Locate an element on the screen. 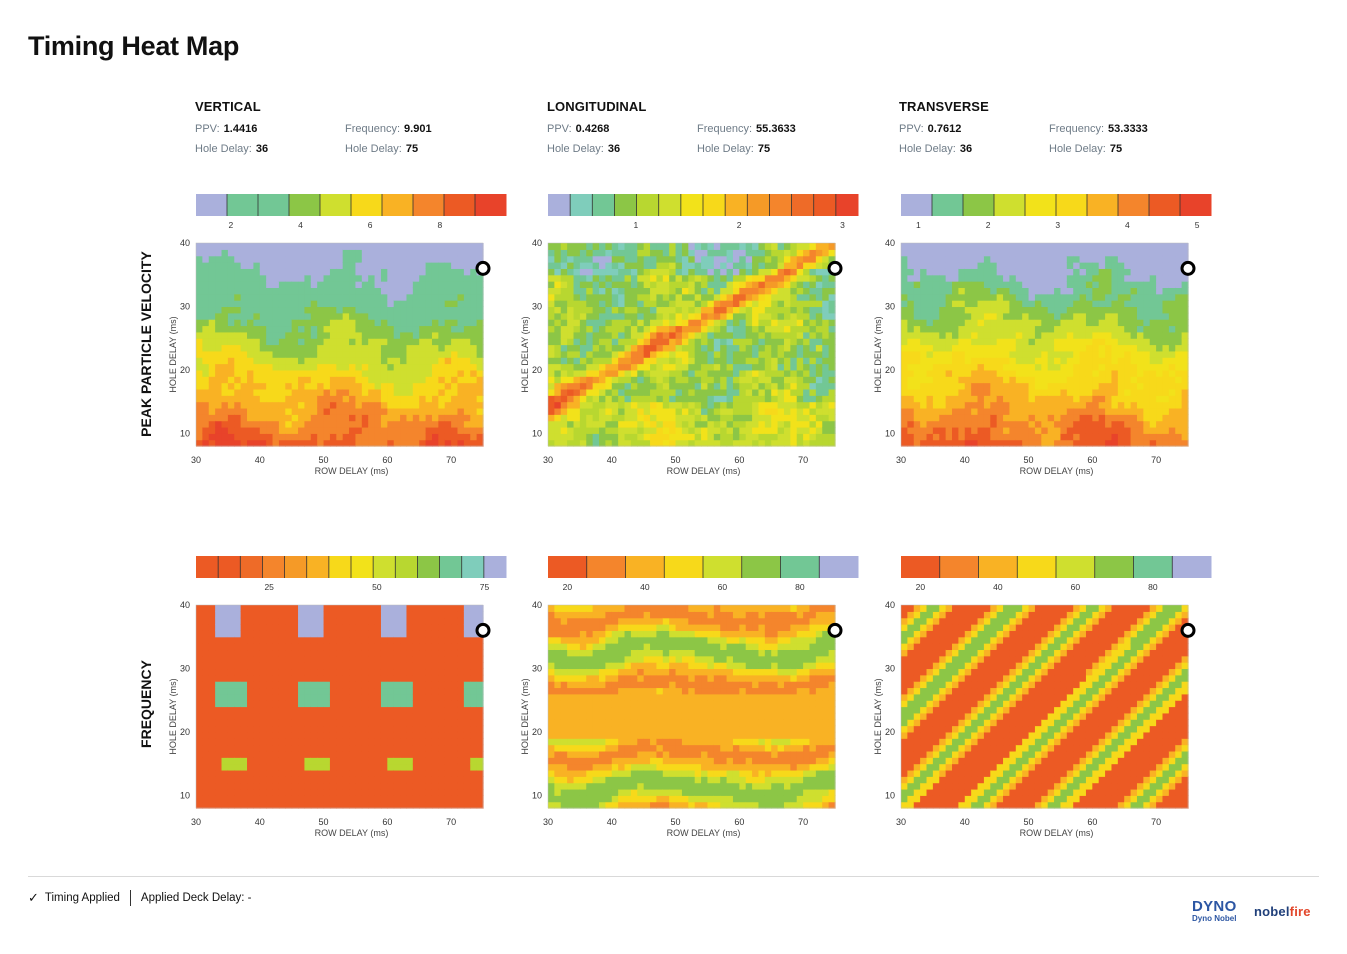 This screenshot has height=954, width=1347. colorbar-tick-label: 1 is located at coordinates (635, 225).